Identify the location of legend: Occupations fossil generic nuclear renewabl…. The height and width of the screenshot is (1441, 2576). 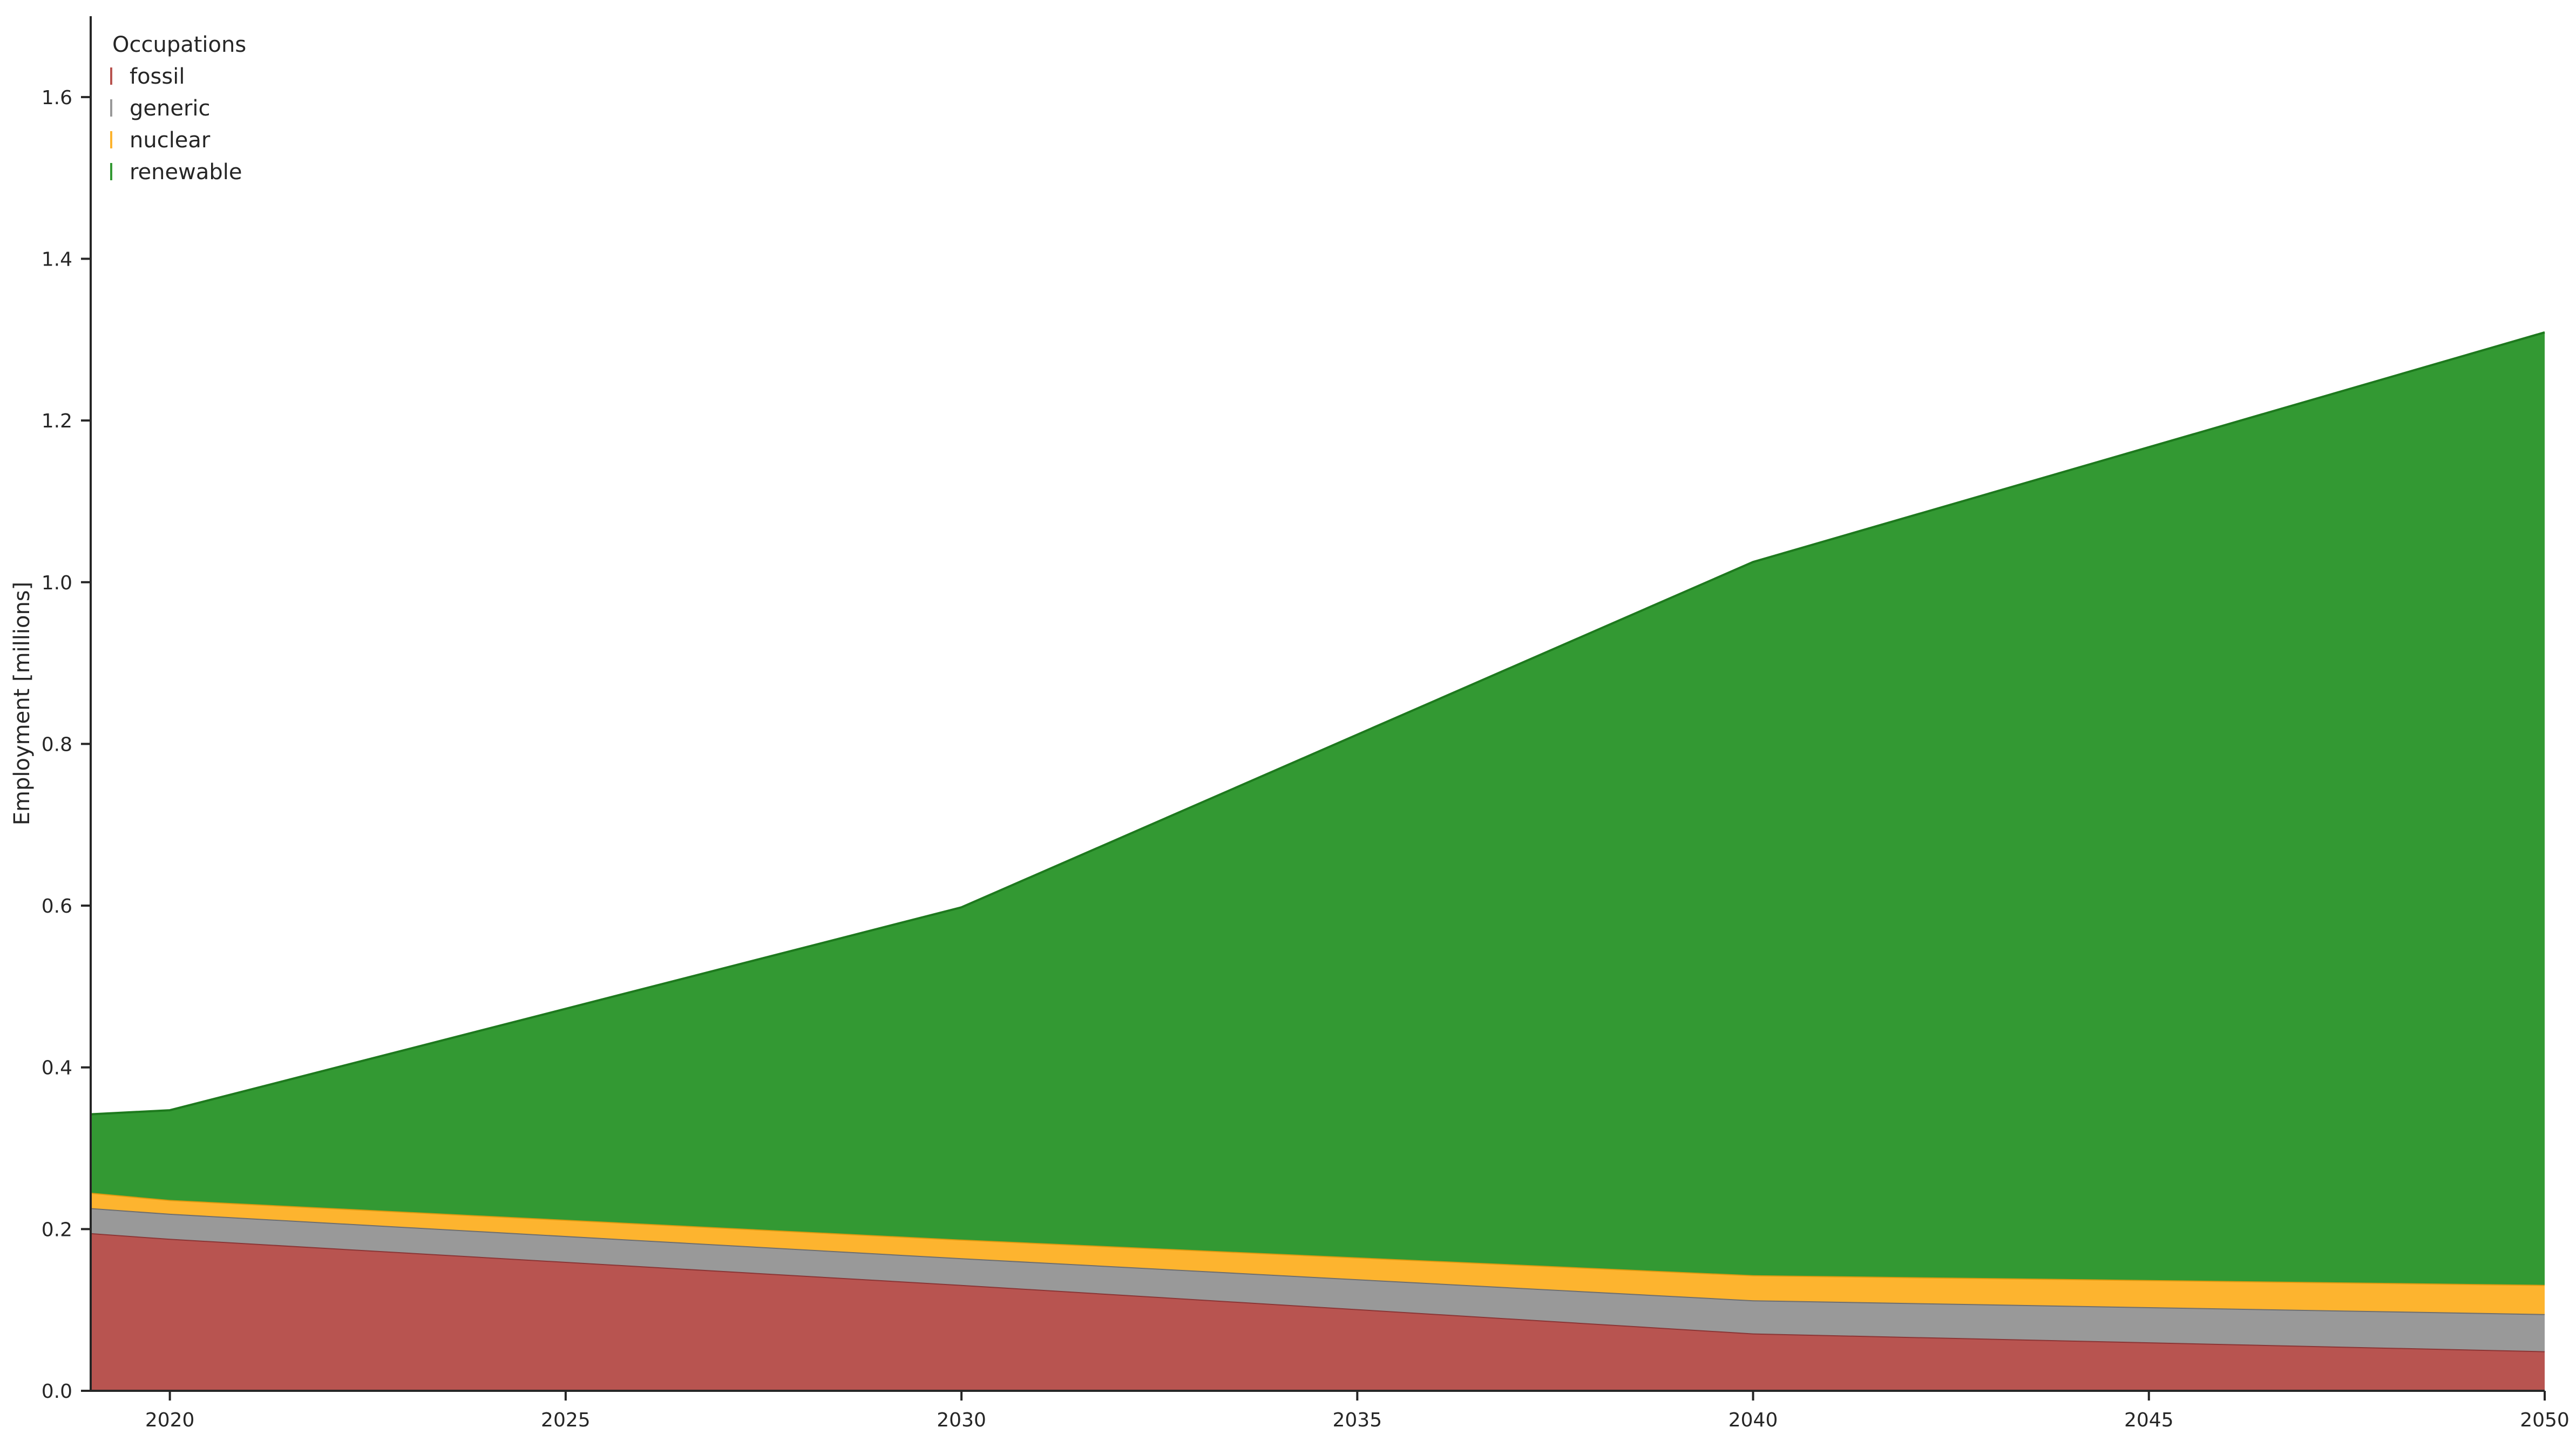
(178, 108).